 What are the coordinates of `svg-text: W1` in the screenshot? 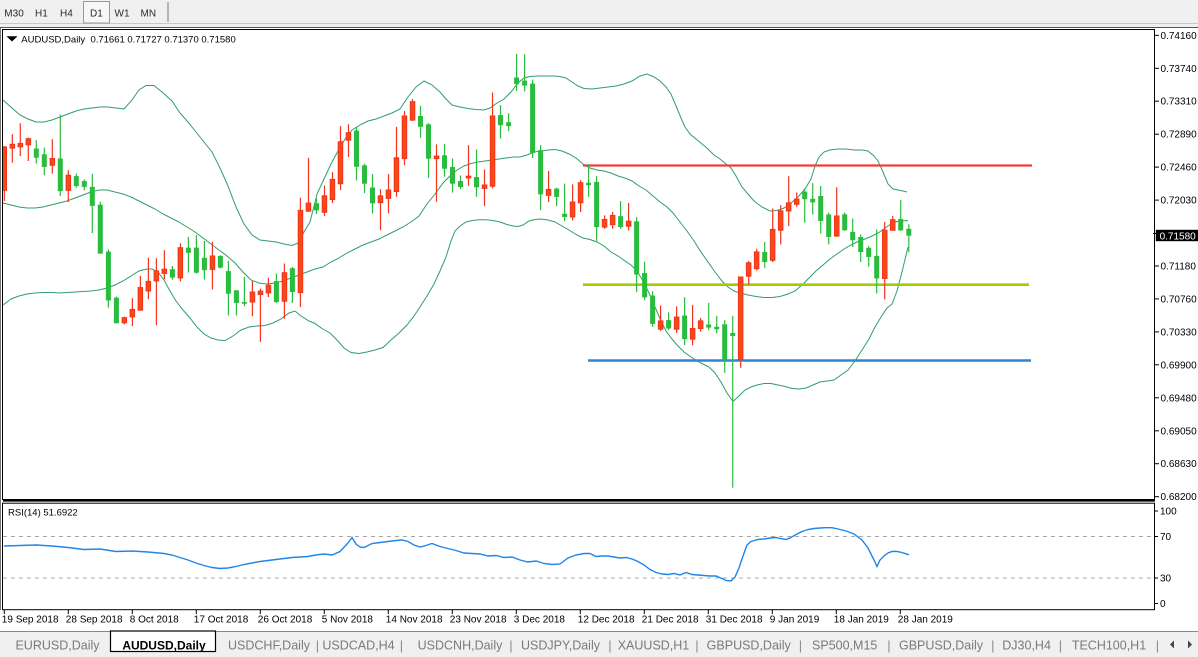 It's located at (122, 14).